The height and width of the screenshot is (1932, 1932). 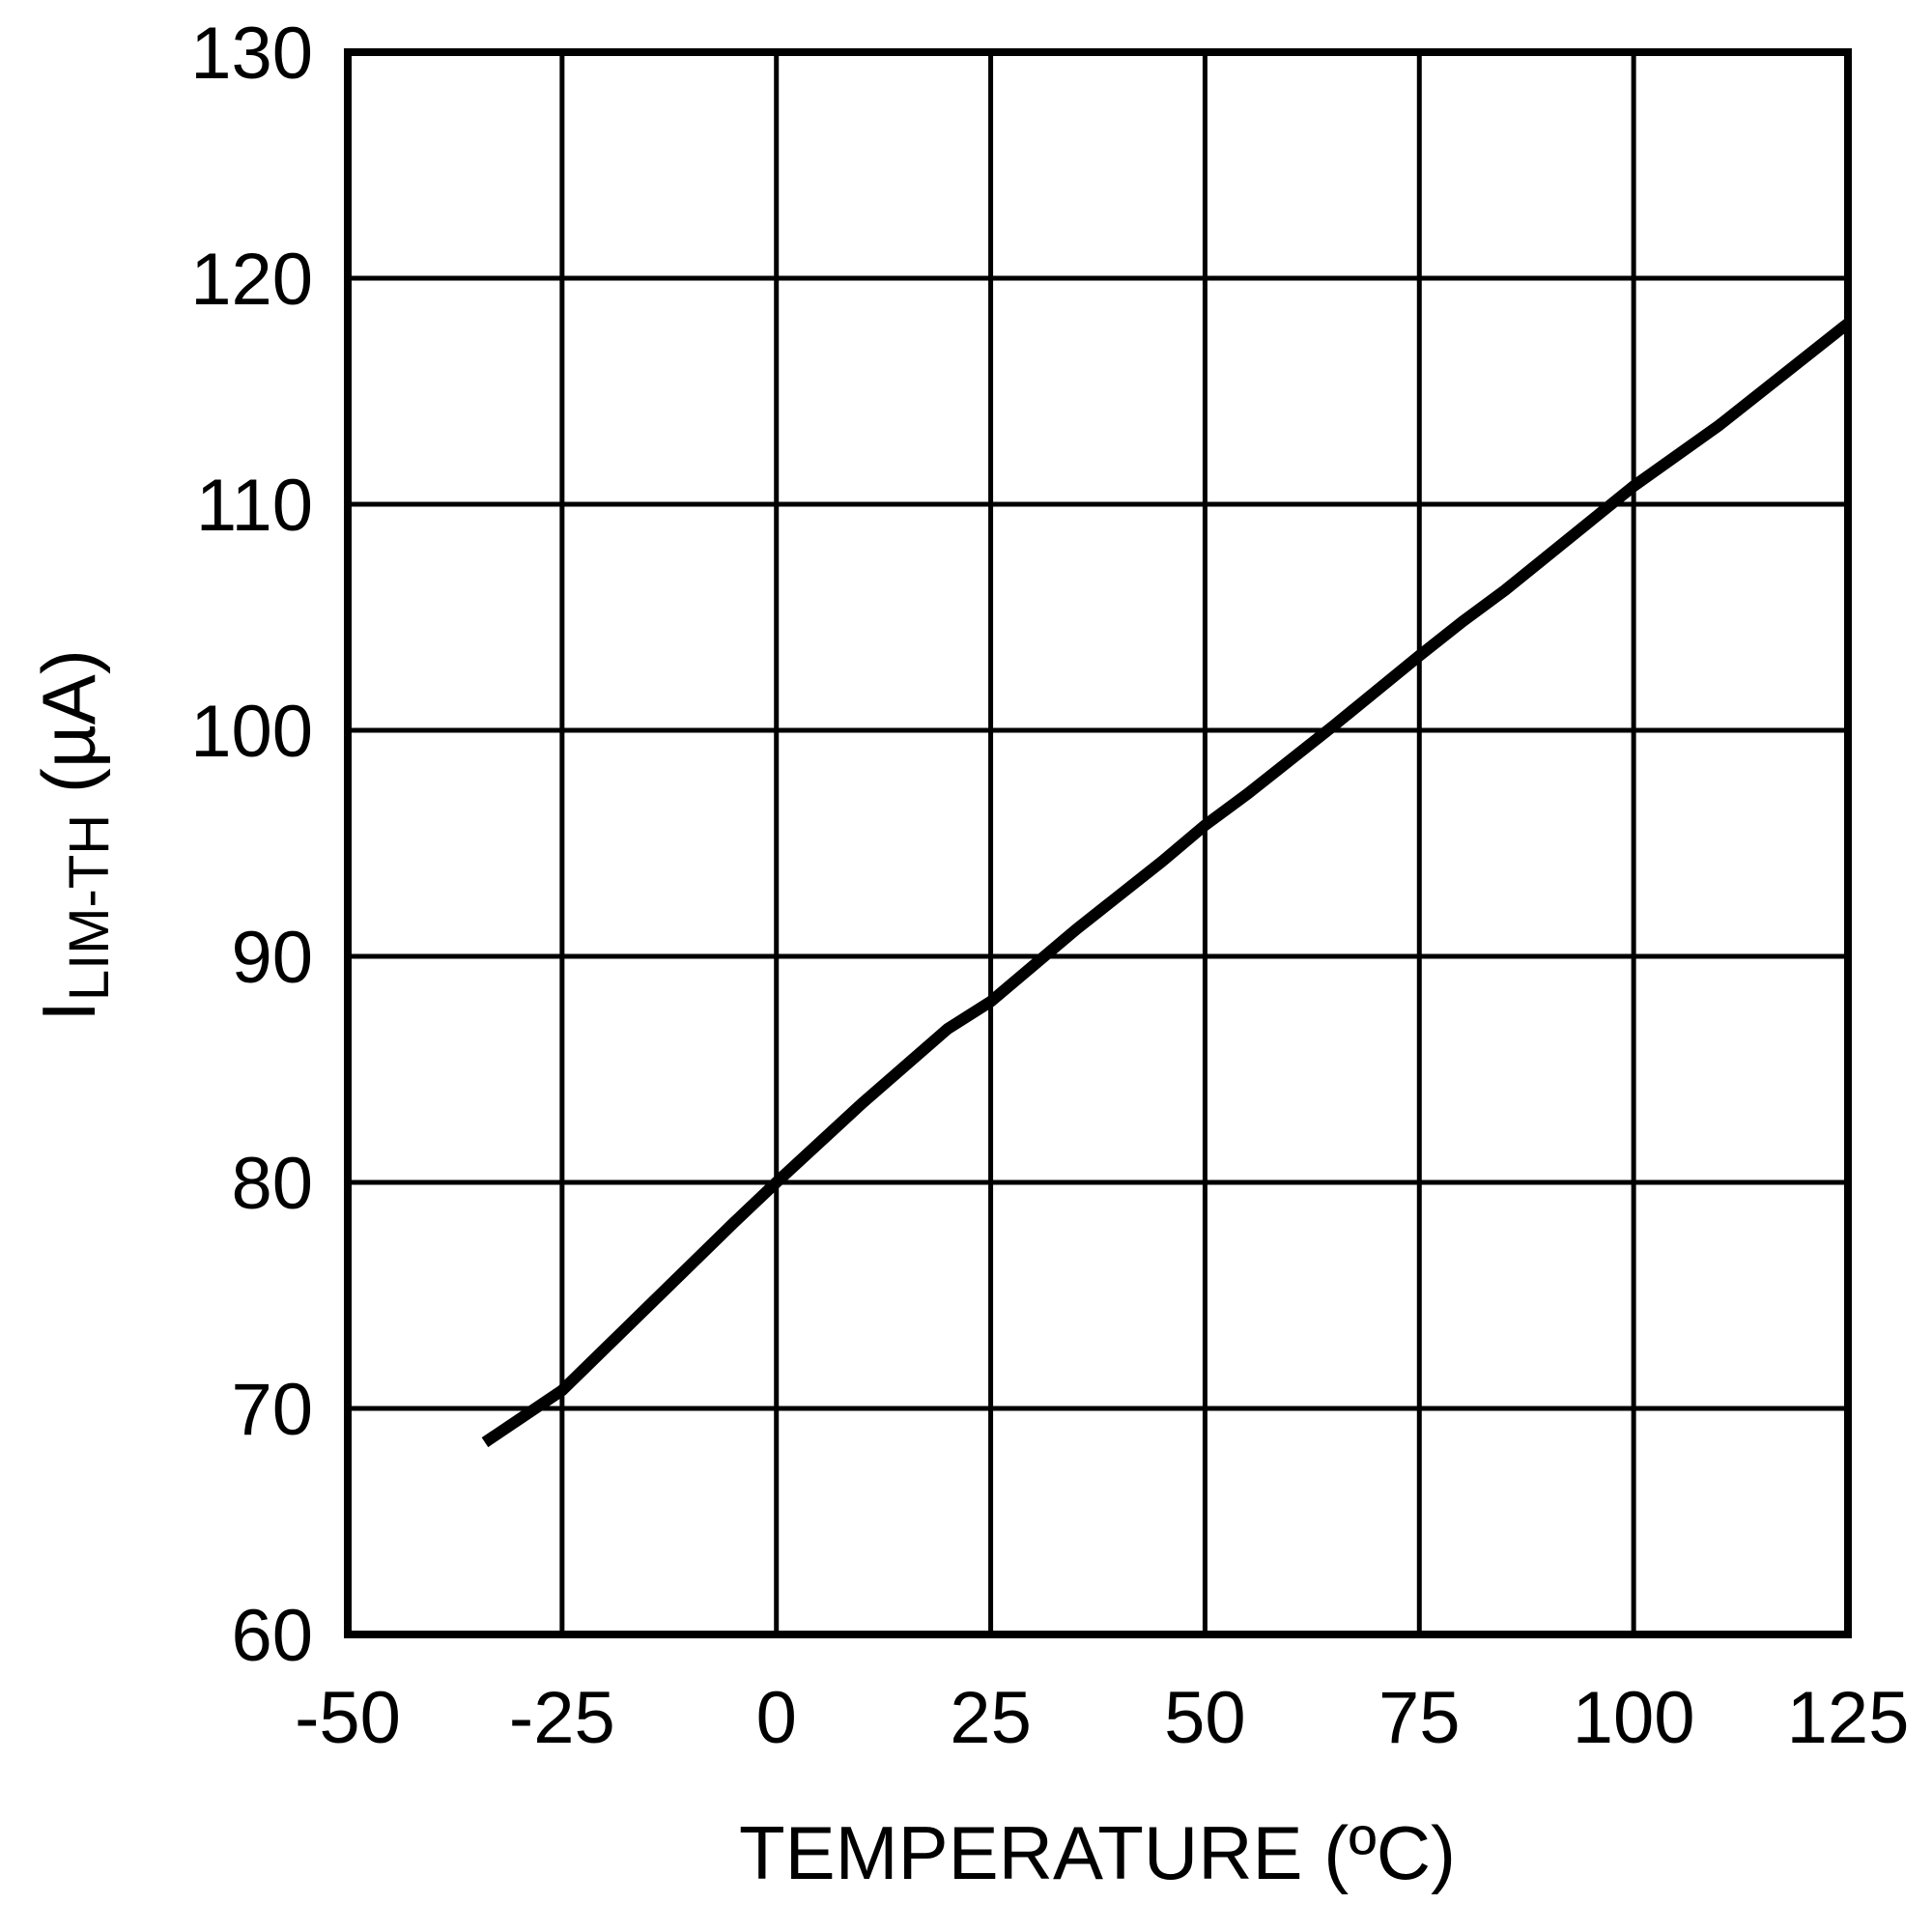 What do you see at coordinates (252, 280) in the screenshot?
I see `y-tick-label: 120` at bounding box center [252, 280].